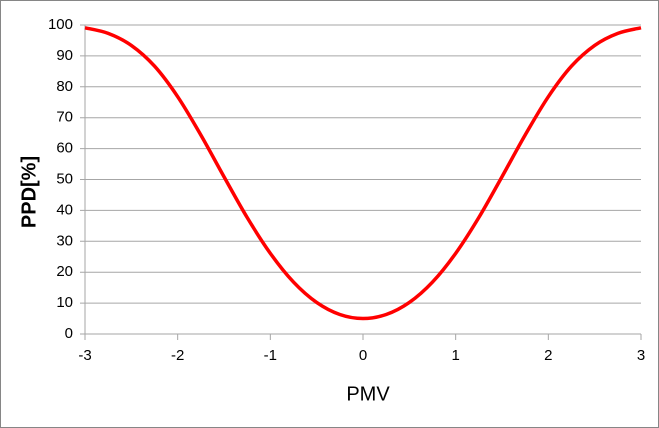  What do you see at coordinates (64, 117) in the screenshot?
I see `y-tick-label: 70` at bounding box center [64, 117].